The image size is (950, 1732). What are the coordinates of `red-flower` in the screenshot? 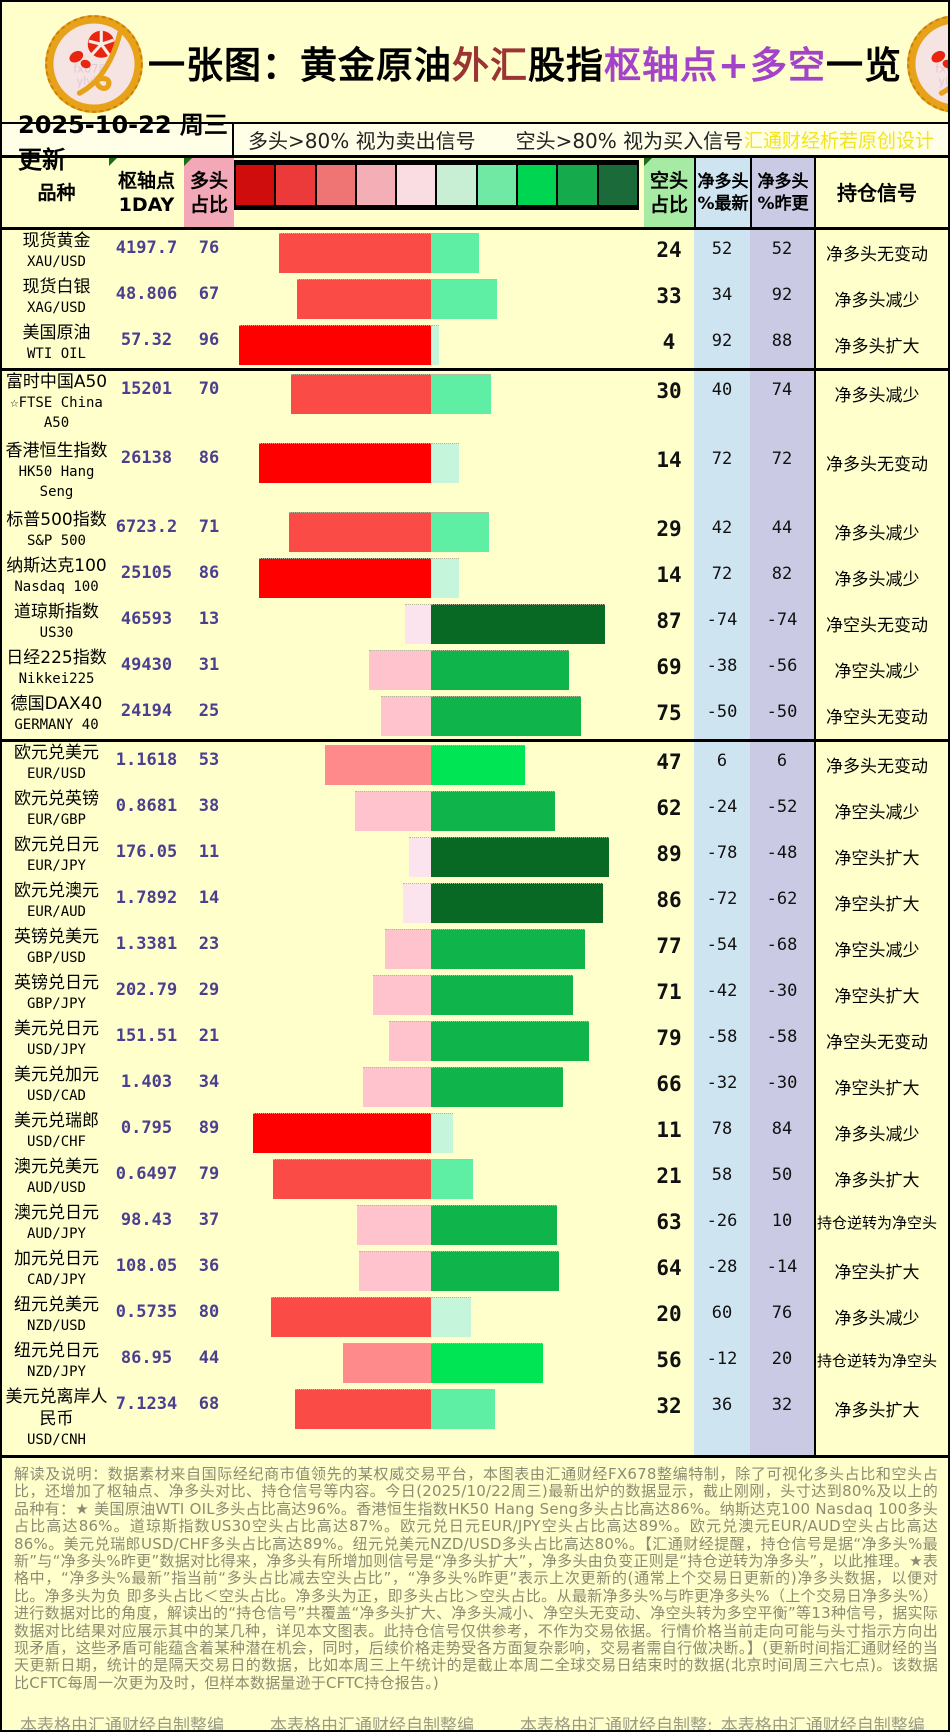 It's located at (92, 49).